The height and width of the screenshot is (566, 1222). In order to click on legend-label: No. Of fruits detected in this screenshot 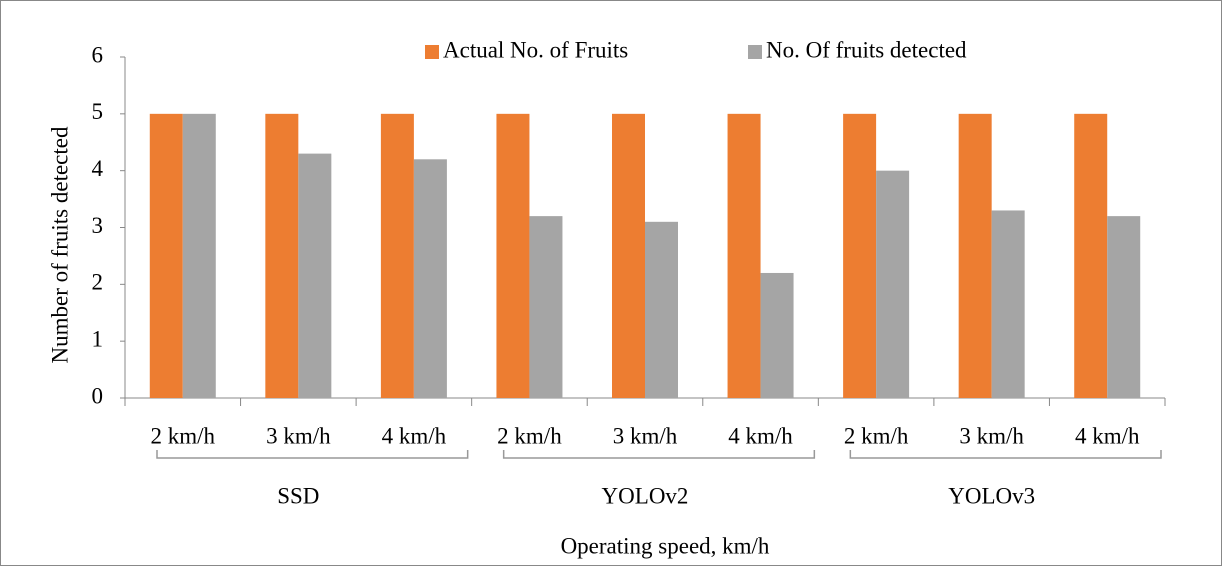, I will do `click(866, 49)`.